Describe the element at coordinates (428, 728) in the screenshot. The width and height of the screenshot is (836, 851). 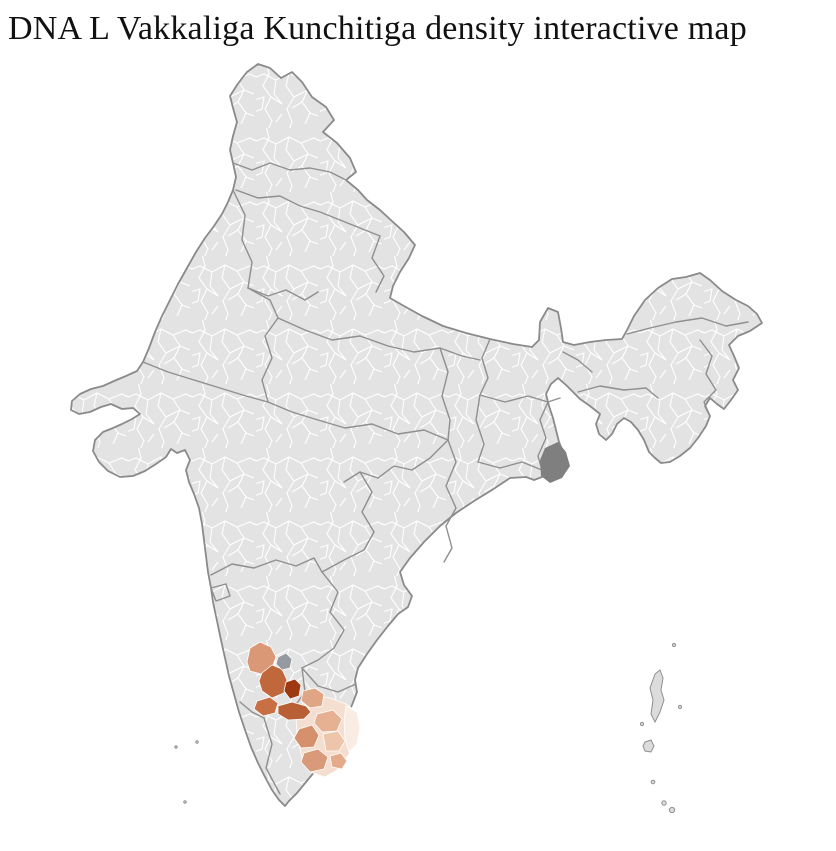
I see `islands` at that location.